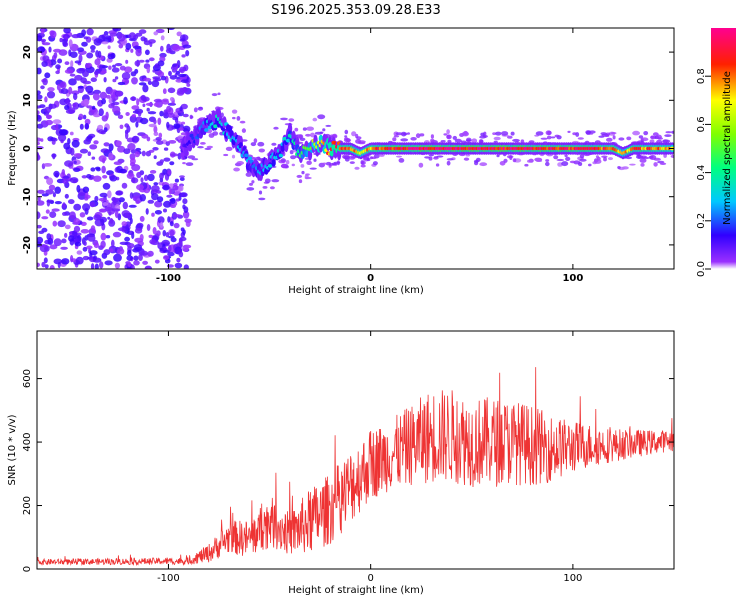  What do you see at coordinates (168, 278) in the screenshot?
I see `x-tick-label: -100` at bounding box center [168, 278].